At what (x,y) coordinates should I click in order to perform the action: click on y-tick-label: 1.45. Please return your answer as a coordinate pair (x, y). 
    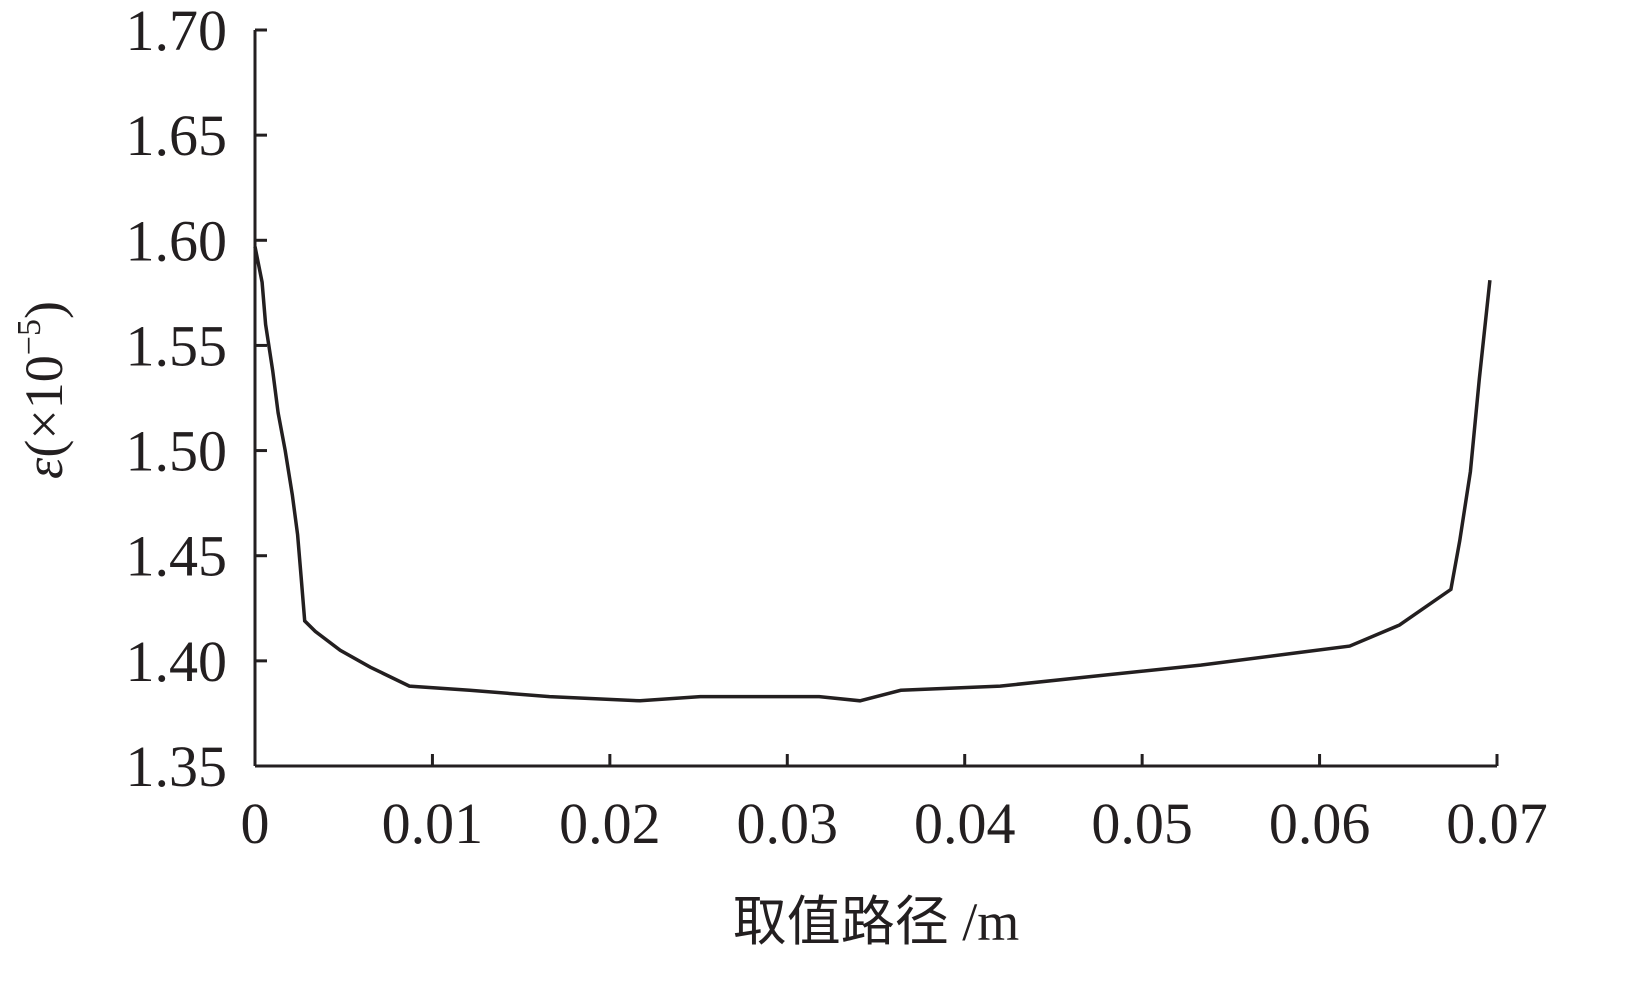
    Looking at the image, I should click on (177, 556).